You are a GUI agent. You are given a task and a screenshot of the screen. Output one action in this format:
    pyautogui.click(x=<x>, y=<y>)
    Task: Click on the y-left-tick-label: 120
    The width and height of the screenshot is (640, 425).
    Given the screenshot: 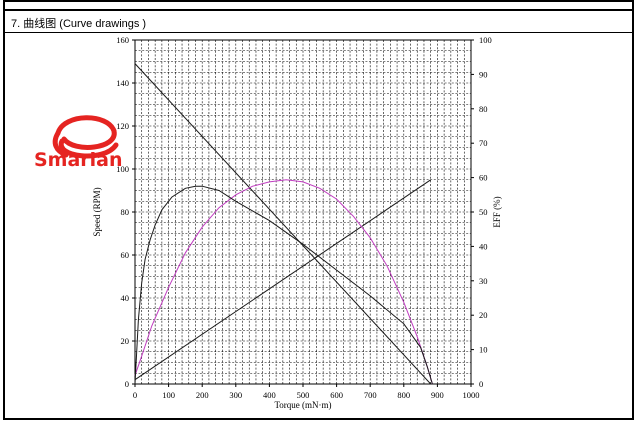 What is the action you would take?
    pyautogui.click(x=122, y=126)
    